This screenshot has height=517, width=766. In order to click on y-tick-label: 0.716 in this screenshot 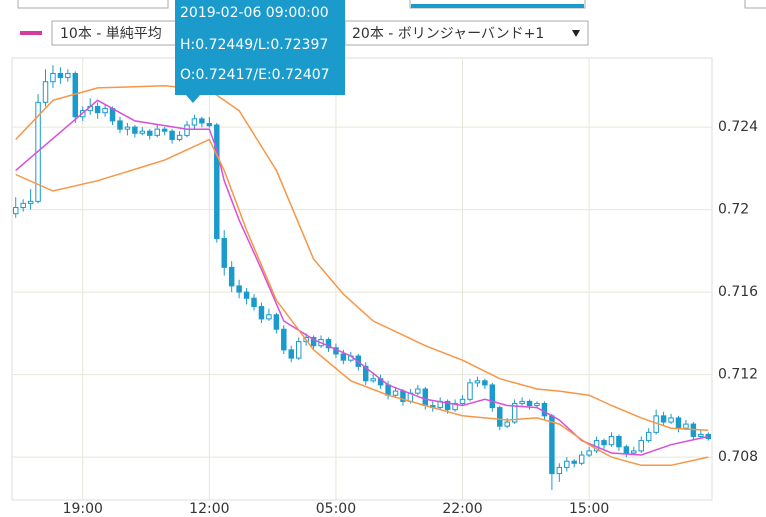, I will do `click(738, 292)`.